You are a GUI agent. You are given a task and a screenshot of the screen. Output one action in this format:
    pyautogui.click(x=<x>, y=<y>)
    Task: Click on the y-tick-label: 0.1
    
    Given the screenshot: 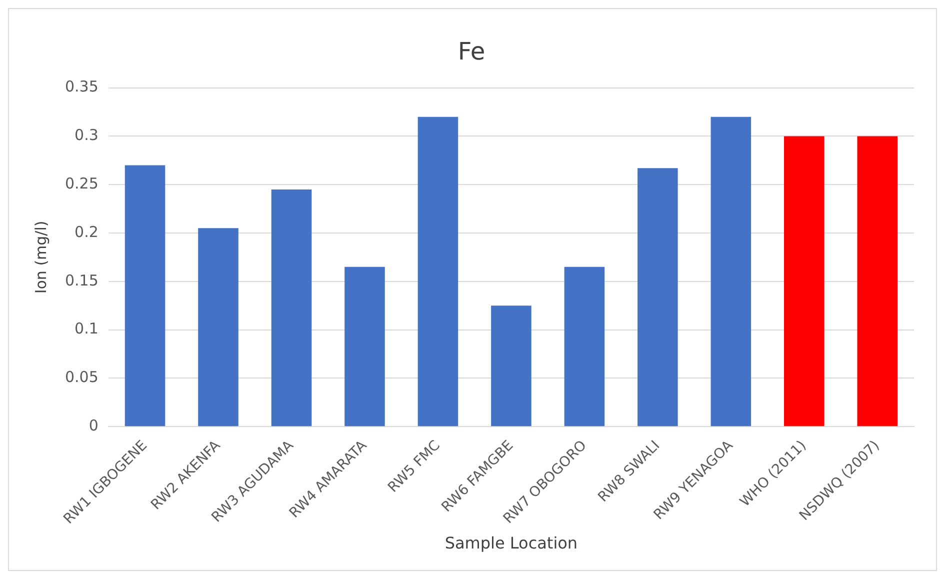 What is the action you would take?
    pyautogui.click(x=86, y=329)
    